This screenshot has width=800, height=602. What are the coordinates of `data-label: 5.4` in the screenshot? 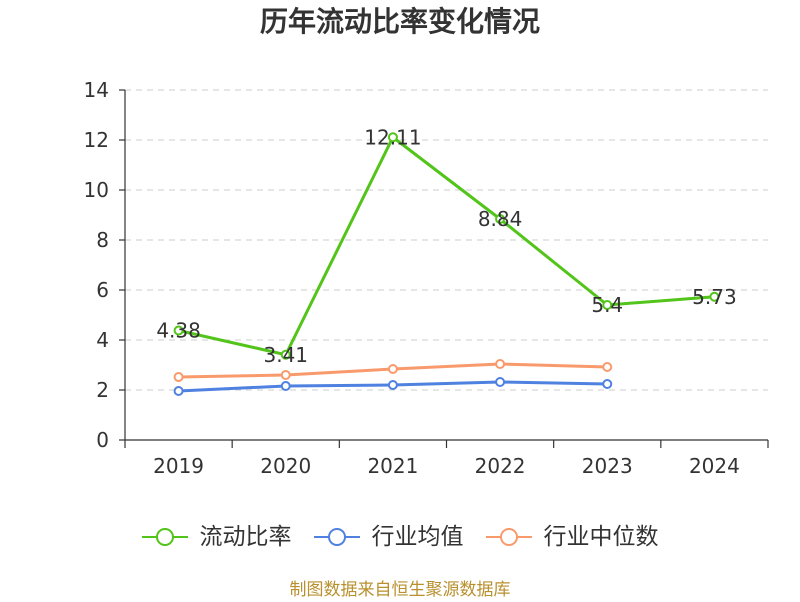 It's located at (607, 305).